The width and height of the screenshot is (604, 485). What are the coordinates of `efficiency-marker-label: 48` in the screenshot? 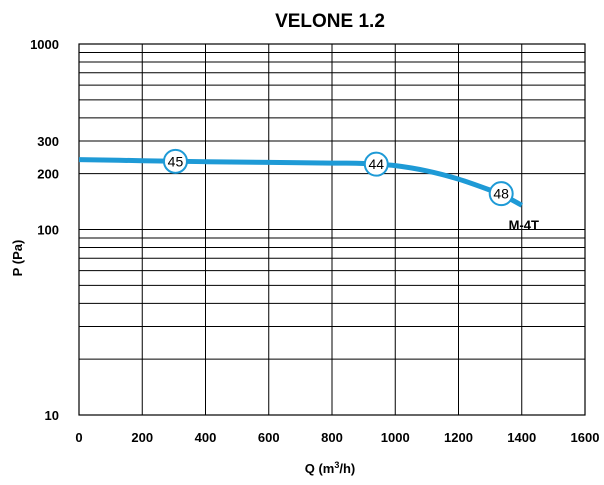 It's located at (501, 194).